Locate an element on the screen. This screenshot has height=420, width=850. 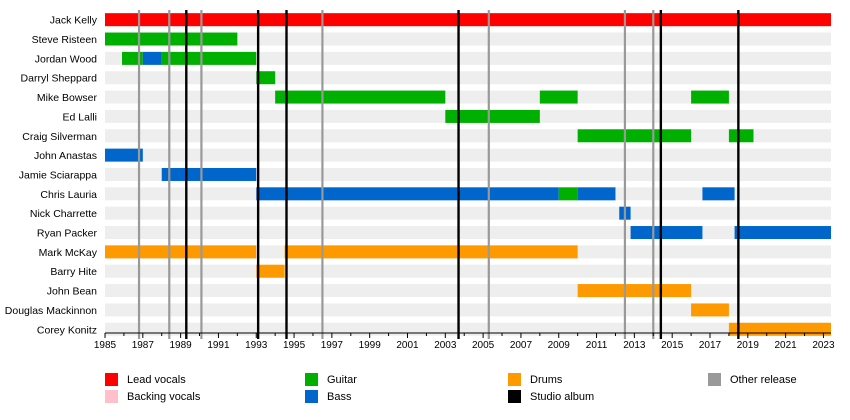
legend-item-lead-vocals: Lead vocals is located at coordinates (145, 379).